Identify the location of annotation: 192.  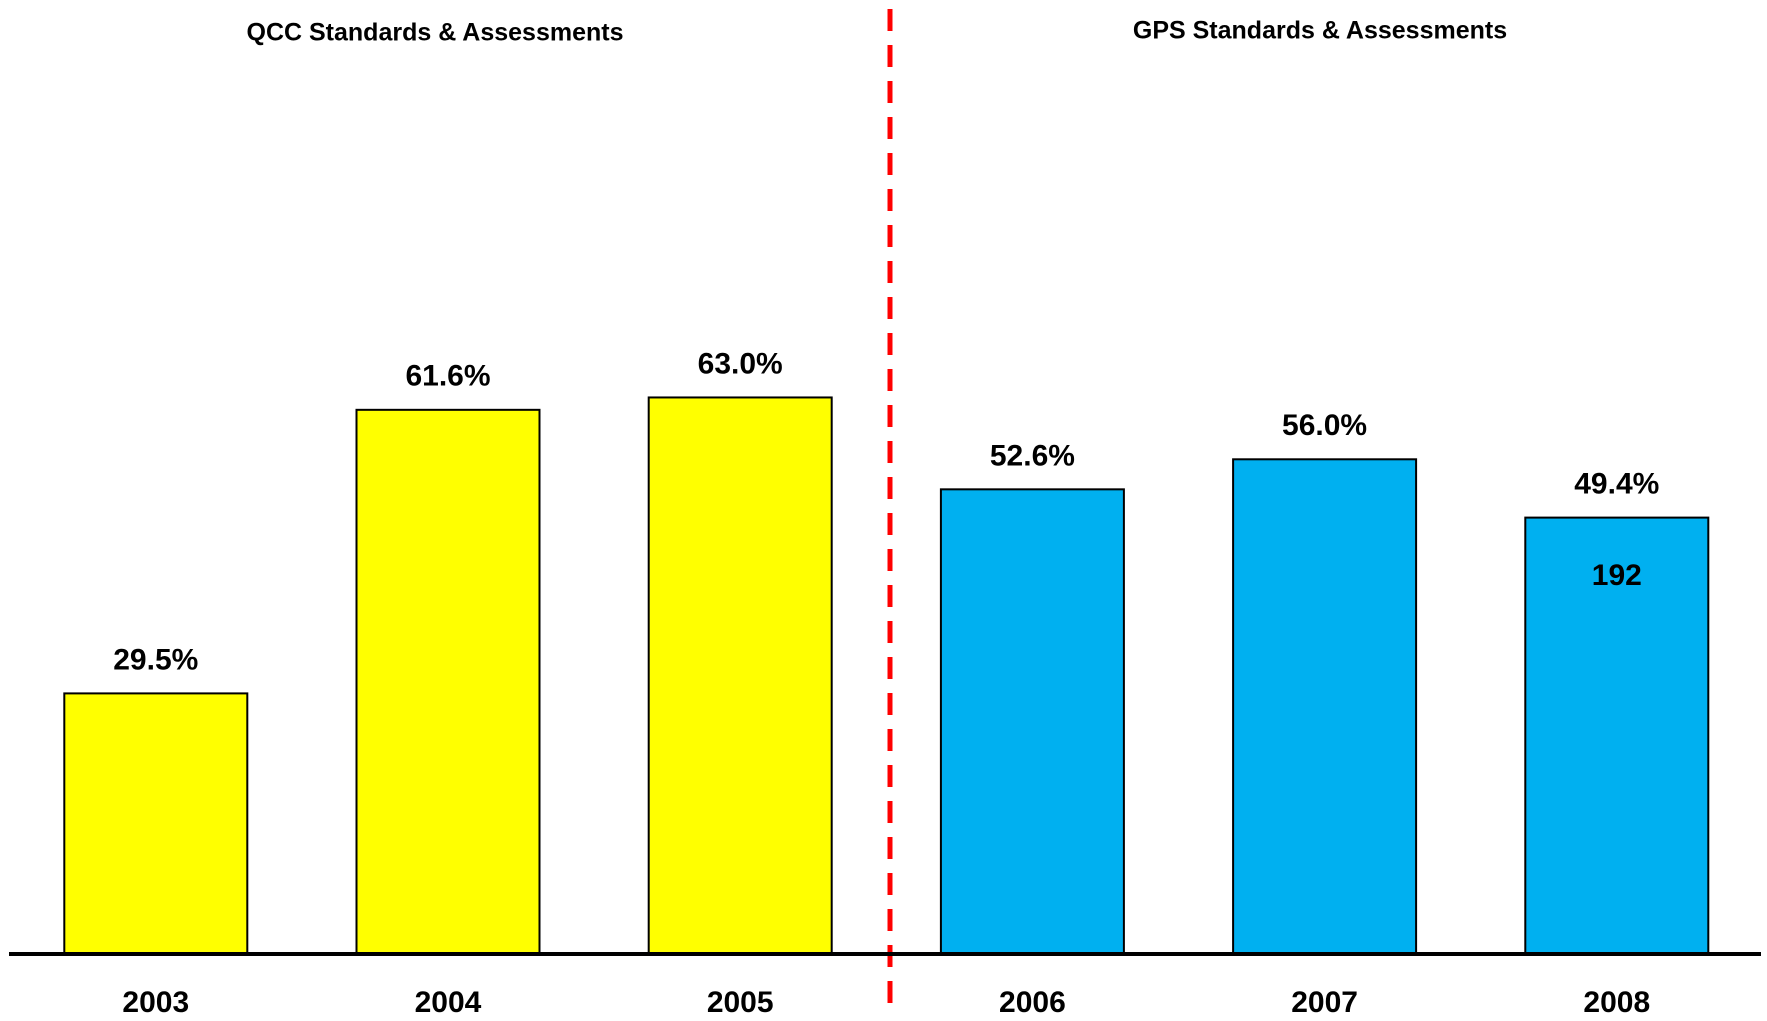
(1617, 575).